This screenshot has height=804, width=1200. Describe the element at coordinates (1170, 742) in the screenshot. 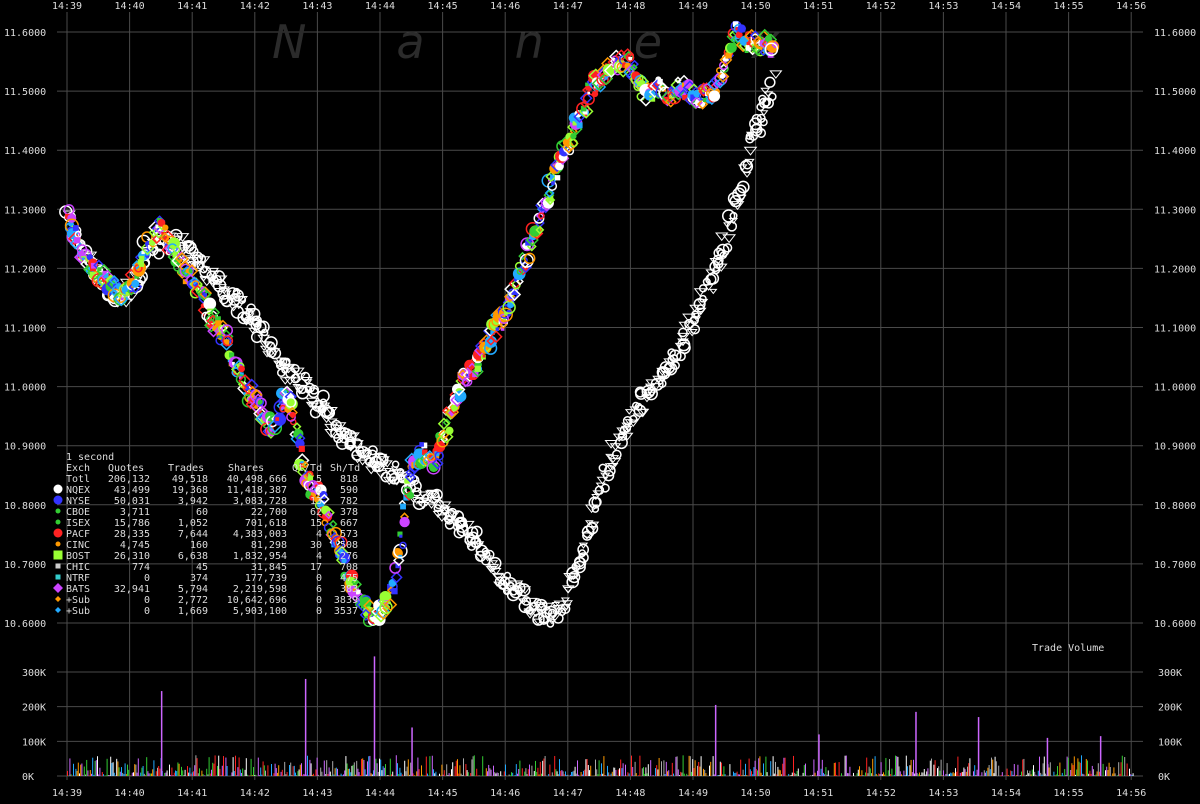

I see `volume-tick-right: 100K` at that location.